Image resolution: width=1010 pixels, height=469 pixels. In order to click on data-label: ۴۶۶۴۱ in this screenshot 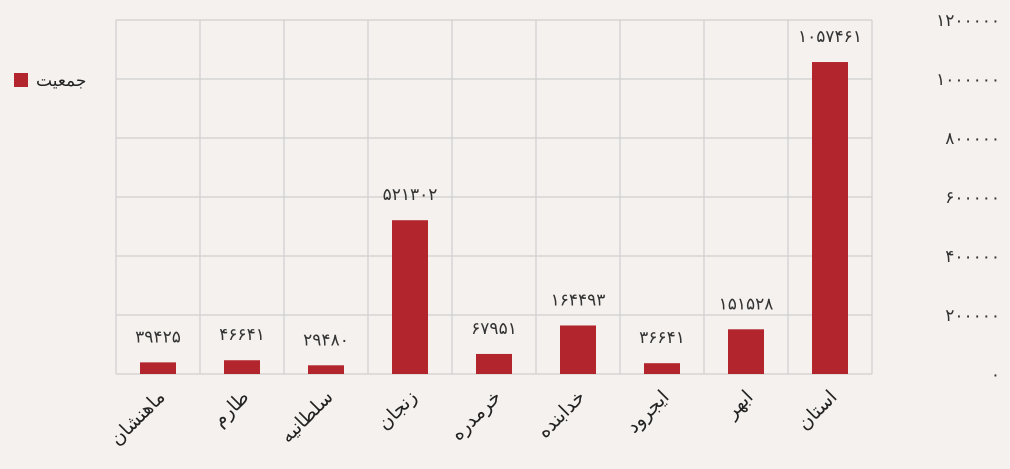, I will do `click(242, 335)`.